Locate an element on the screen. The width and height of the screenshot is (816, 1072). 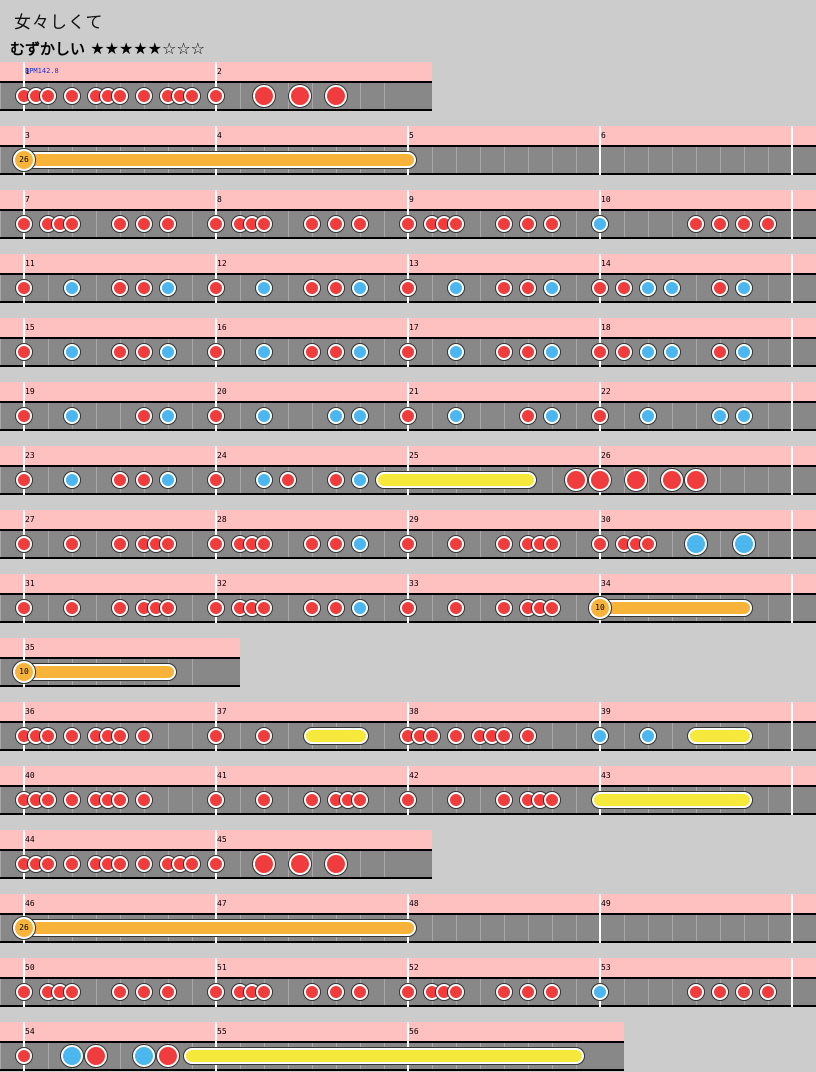
chart-row: 46 47 48 49 26 is located at coordinates (408, 918).